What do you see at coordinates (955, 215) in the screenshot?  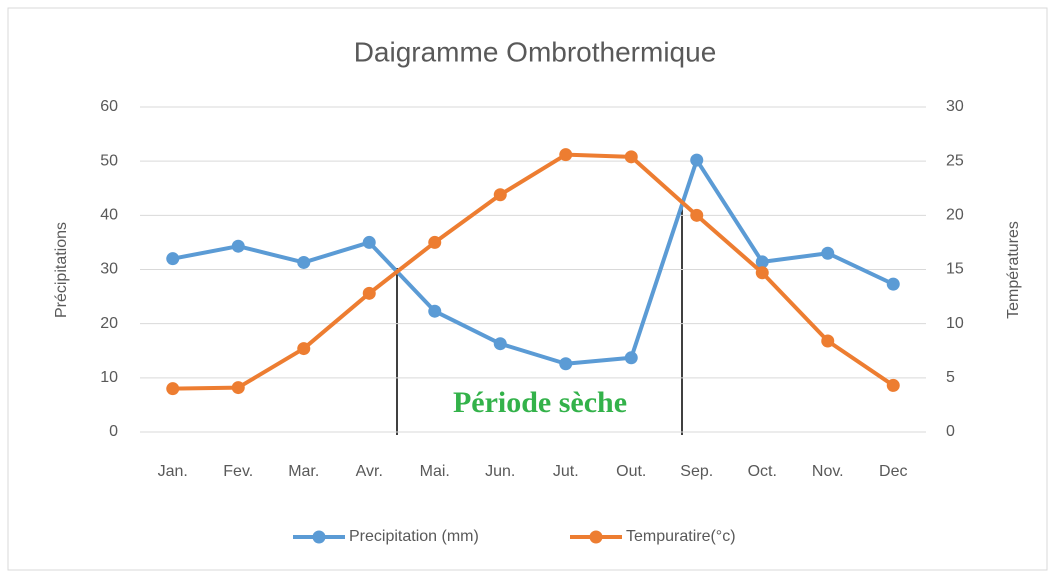 I see `y2-tick-label: 20` at bounding box center [955, 215].